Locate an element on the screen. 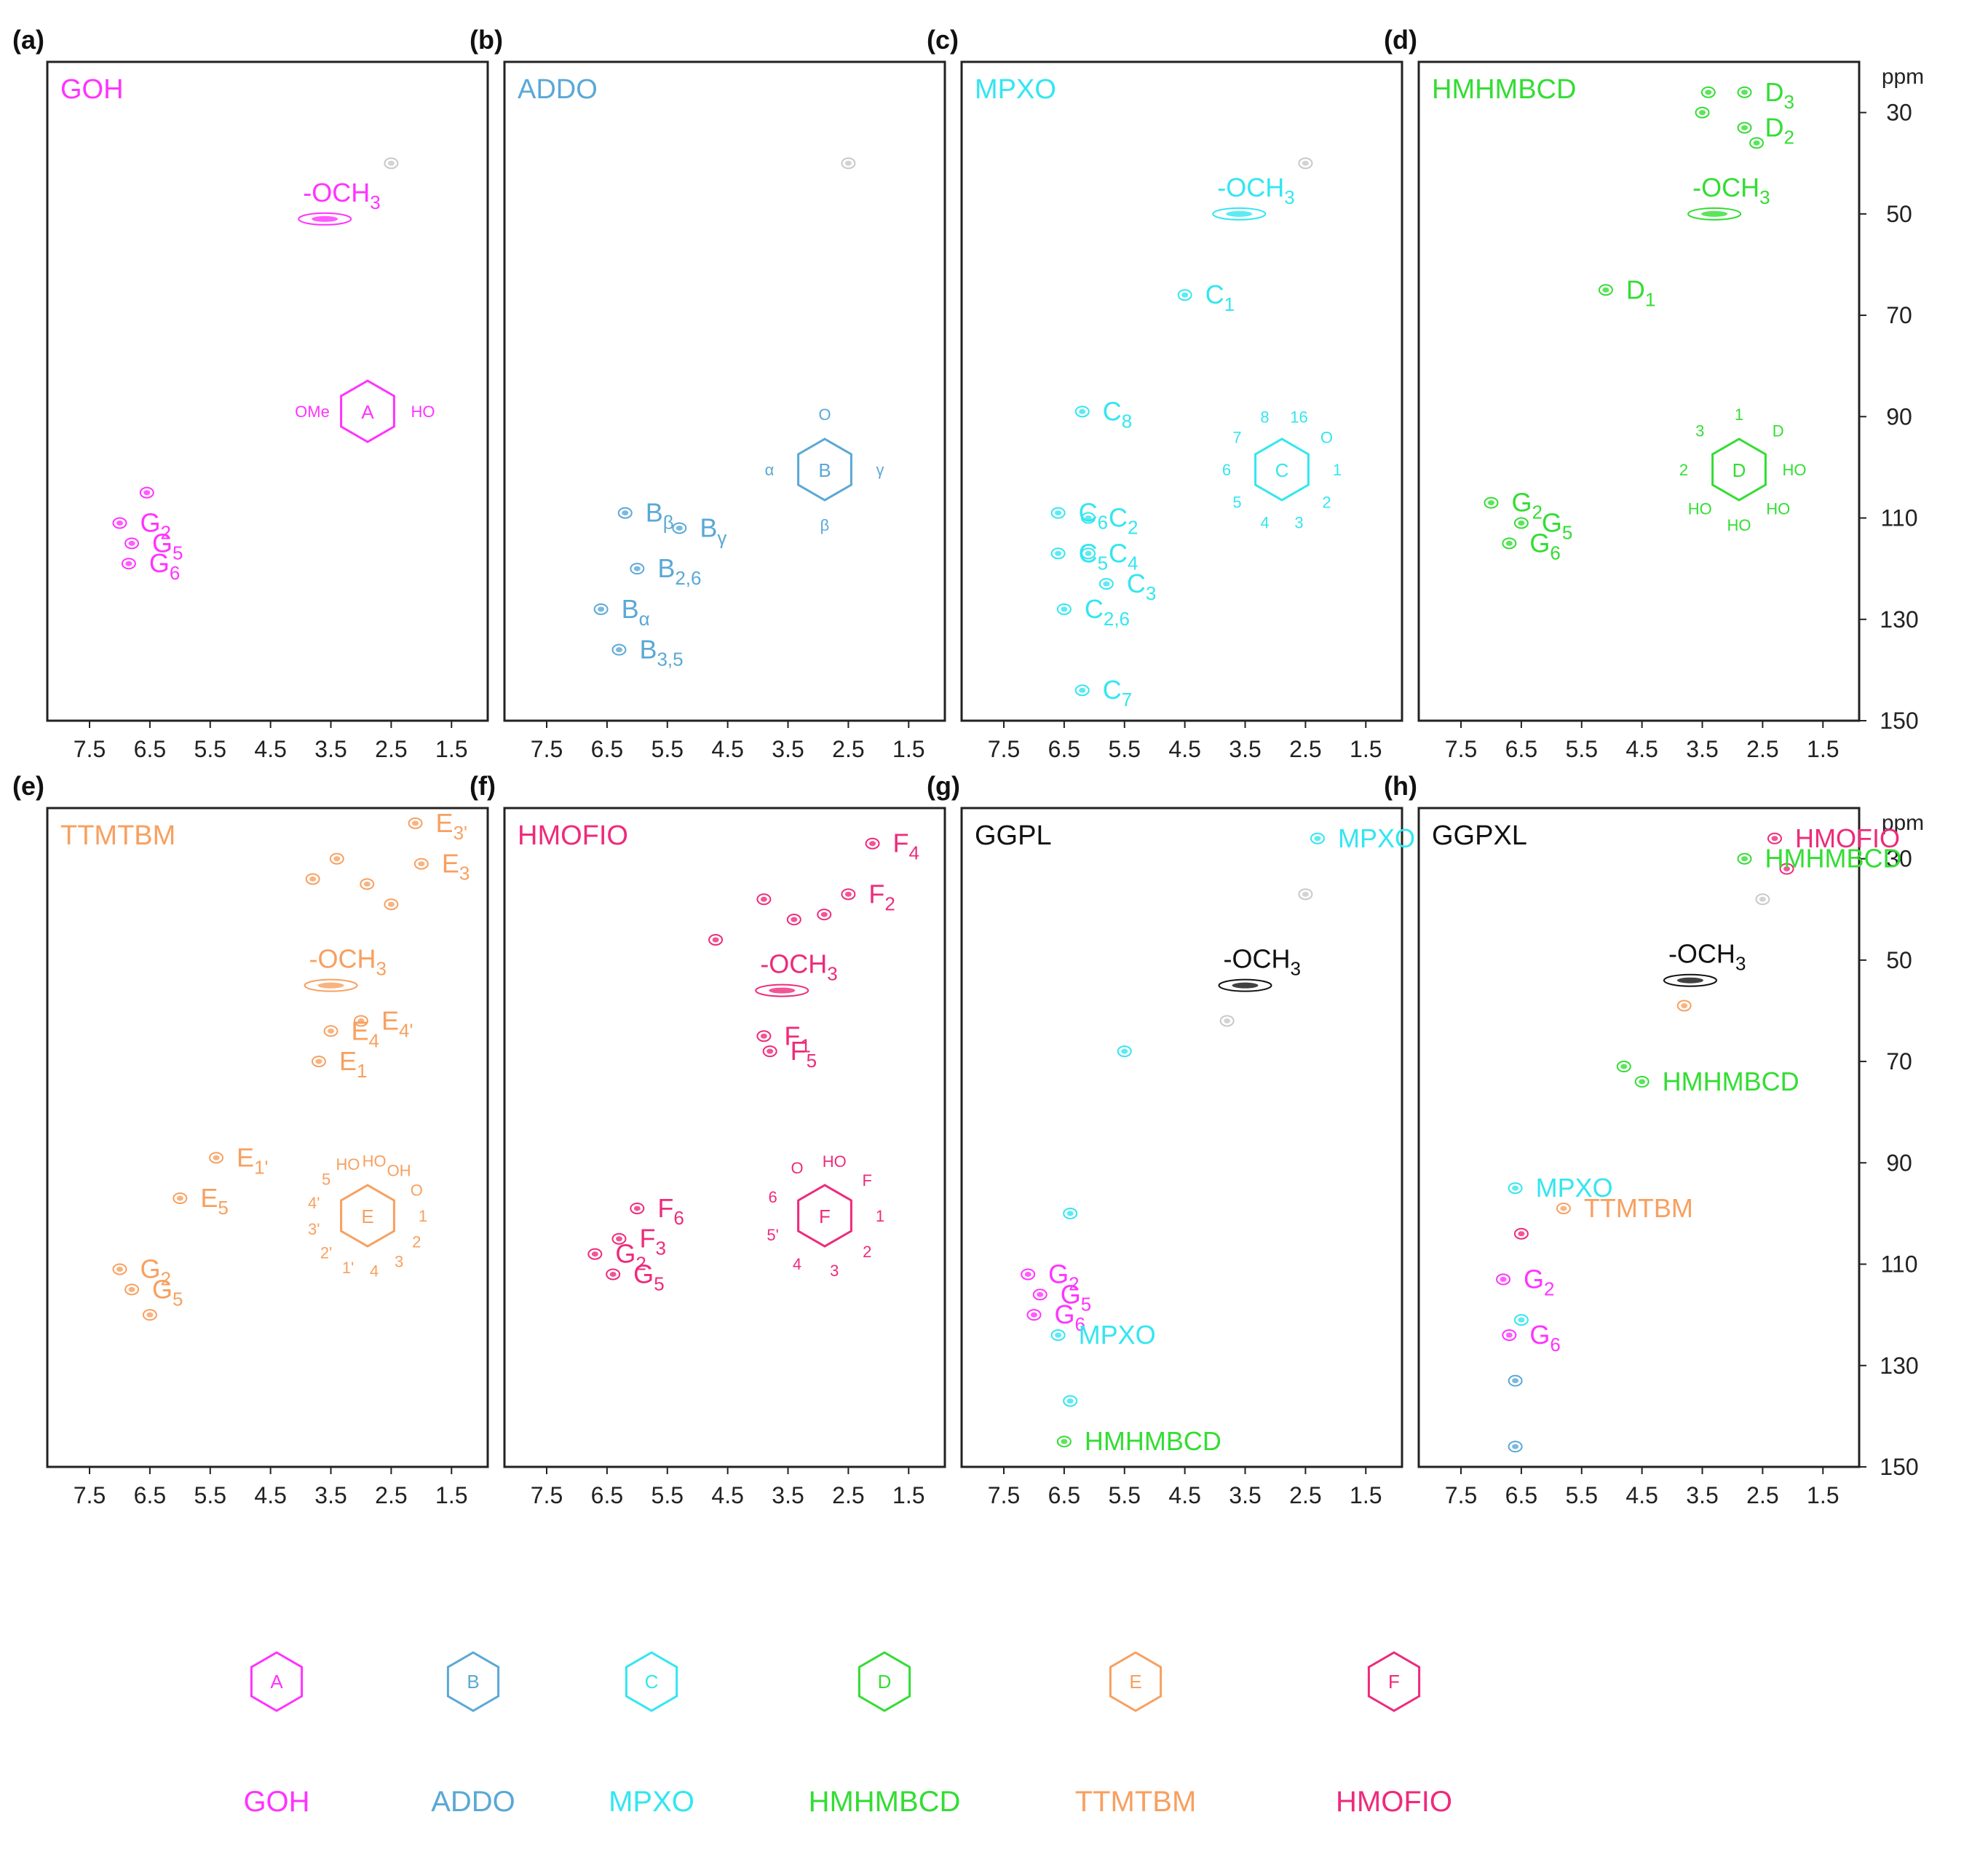 The image size is (1988, 1868). peak-label: E4' is located at coordinates (397, 1023).